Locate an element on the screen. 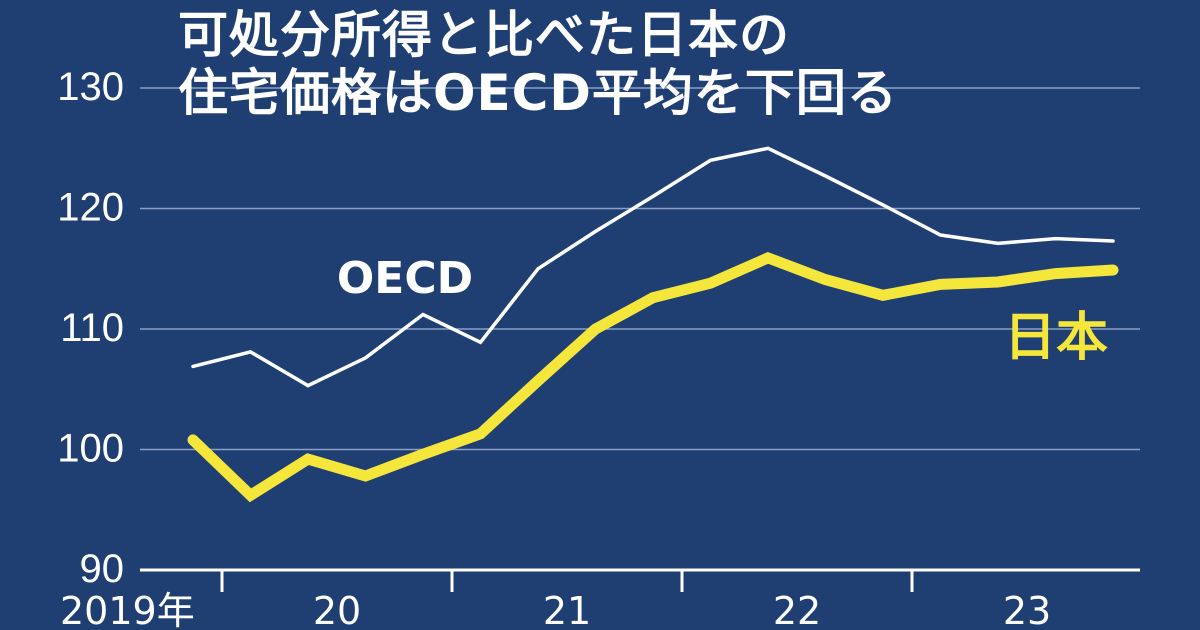 The height and width of the screenshot is (630, 1200). x-tick-label: 20 is located at coordinates (337, 609).